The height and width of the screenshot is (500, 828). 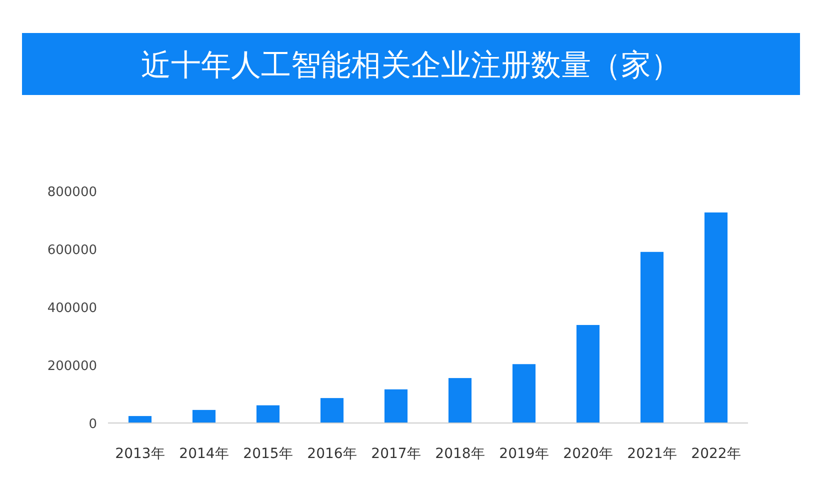 I want to click on x-tick-label: 2022年, so click(x=716, y=454).